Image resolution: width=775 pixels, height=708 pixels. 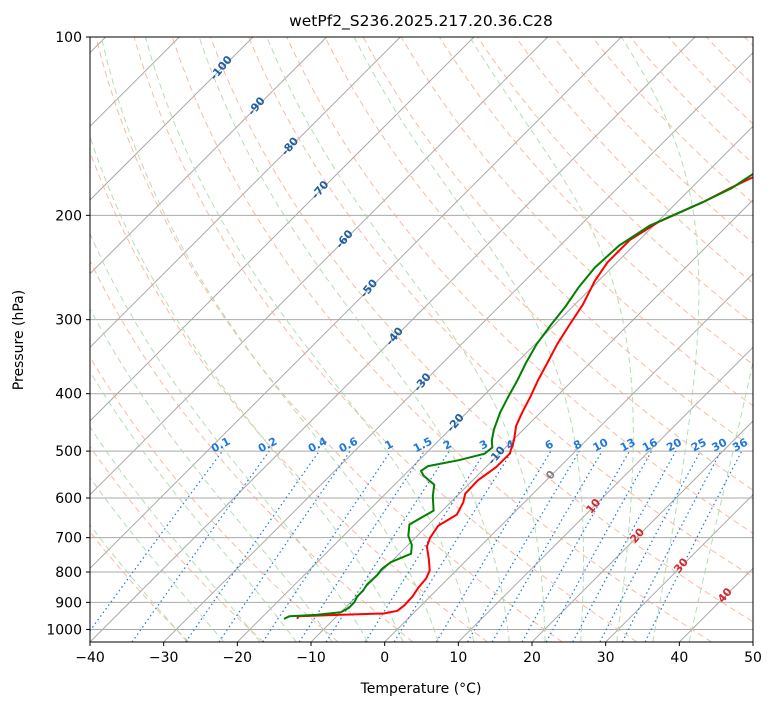 I want to click on mixing-ratio-label: 16, so click(x=650, y=445).